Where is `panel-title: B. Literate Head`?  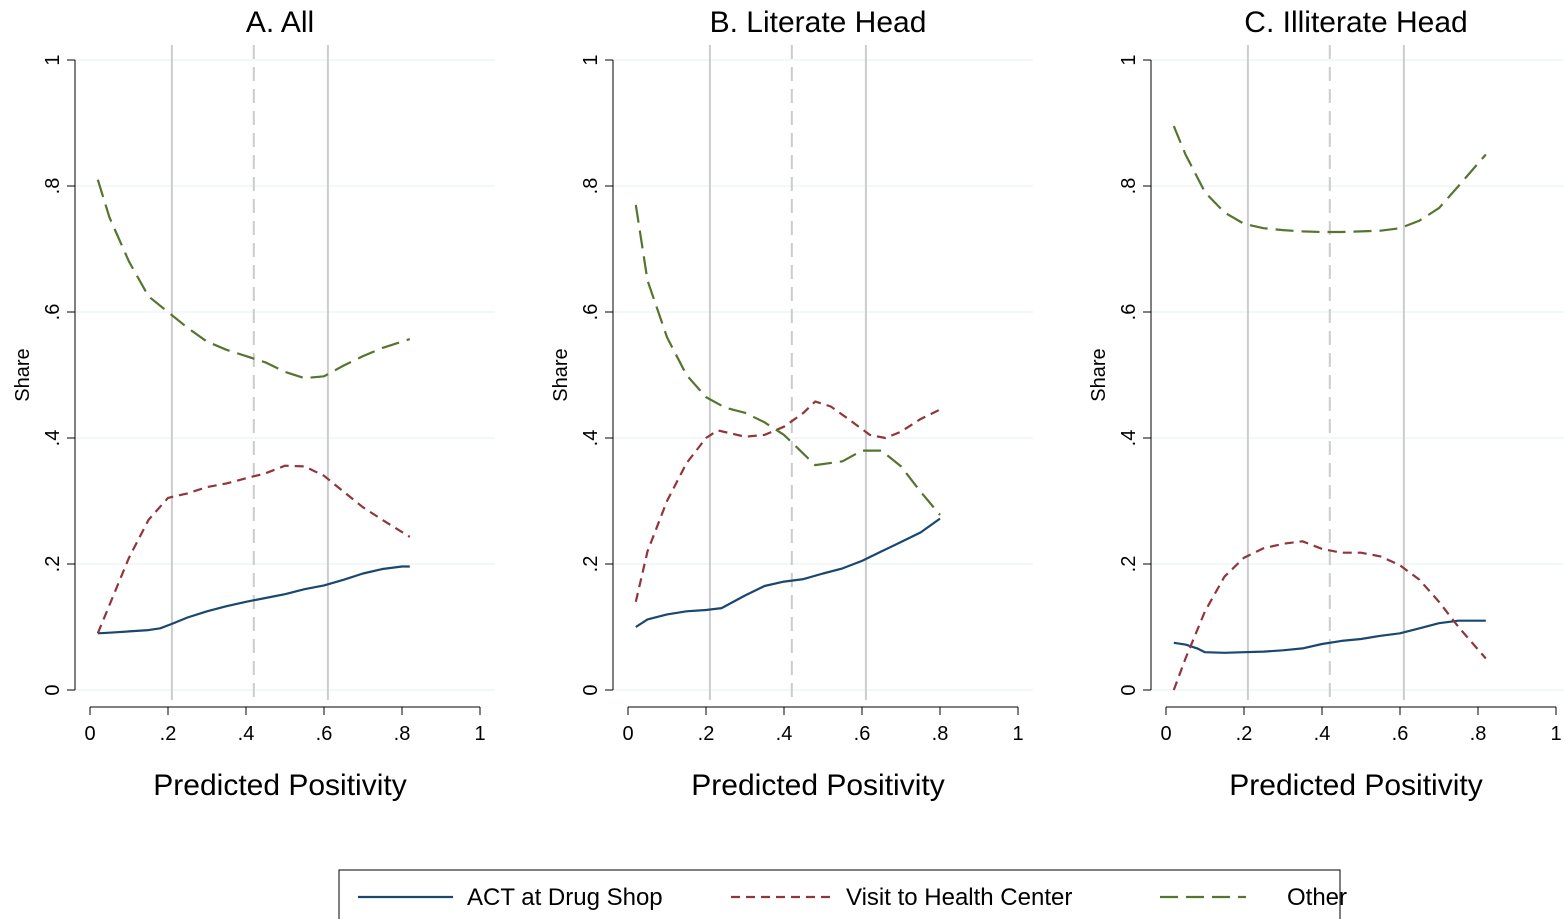
panel-title: B. Literate Head is located at coordinates (818, 22).